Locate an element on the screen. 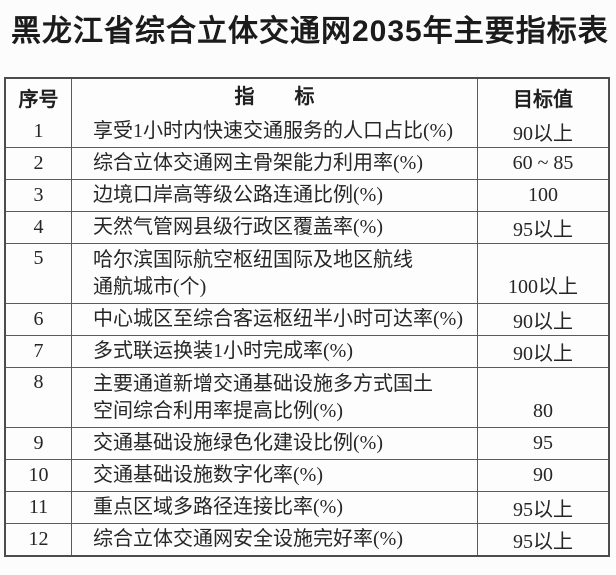 The height and width of the screenshot is (575, 616). table-row: 7 多式联运换装1小时完成率(%) 90以上 is located at coordinates (307, 351).